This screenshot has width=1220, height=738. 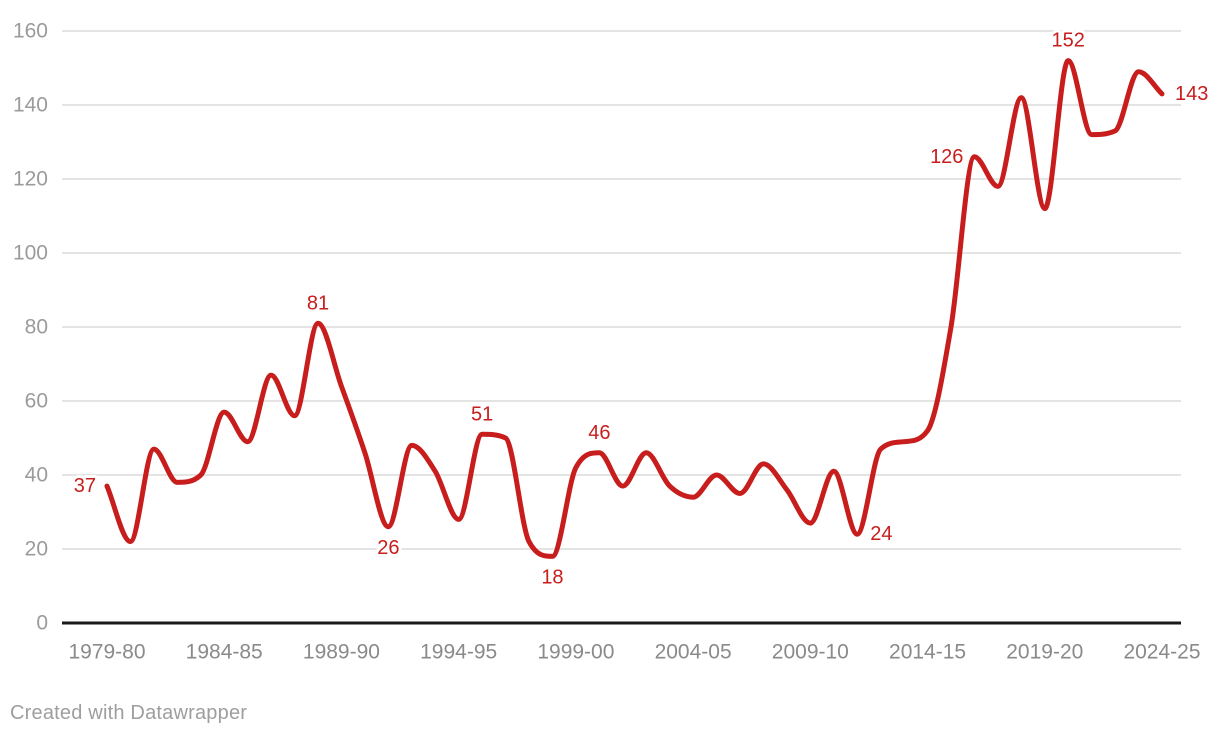 I want to click on y-tick-label-40: 40, so click(x=36, y=475).